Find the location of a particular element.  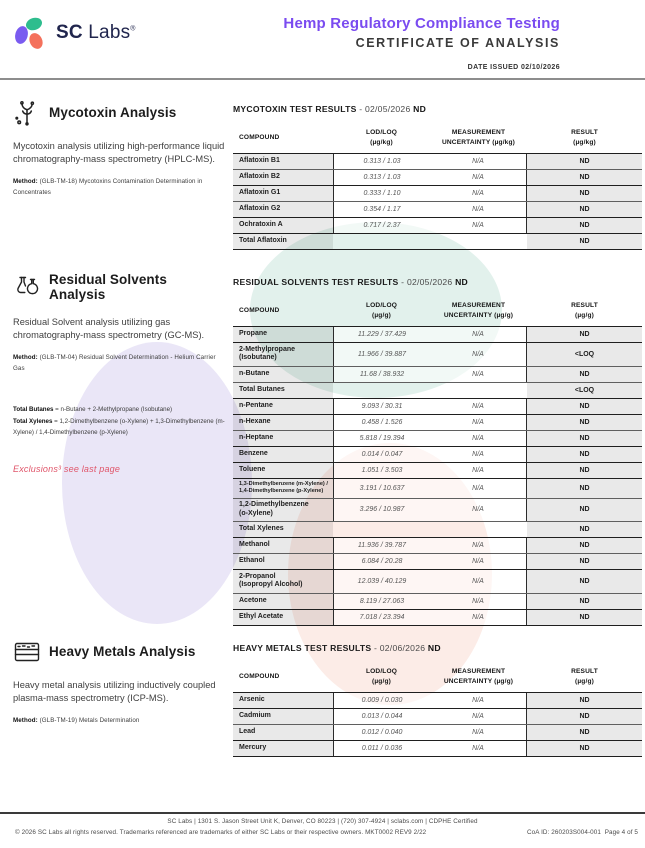

table-row: Acetone 8.119 / 27.063 N/A ND is located at coordinates (437, 601).